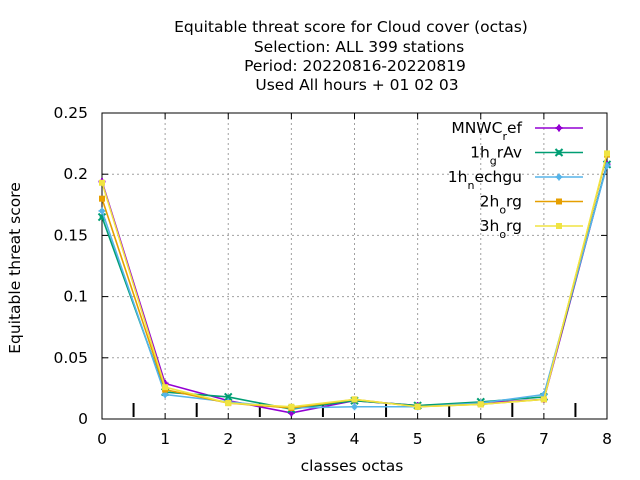  What do you see at coordinates (544, 439) in the screenshot?
I see `x-tick-label: 7` at bounding box center [544, 439].